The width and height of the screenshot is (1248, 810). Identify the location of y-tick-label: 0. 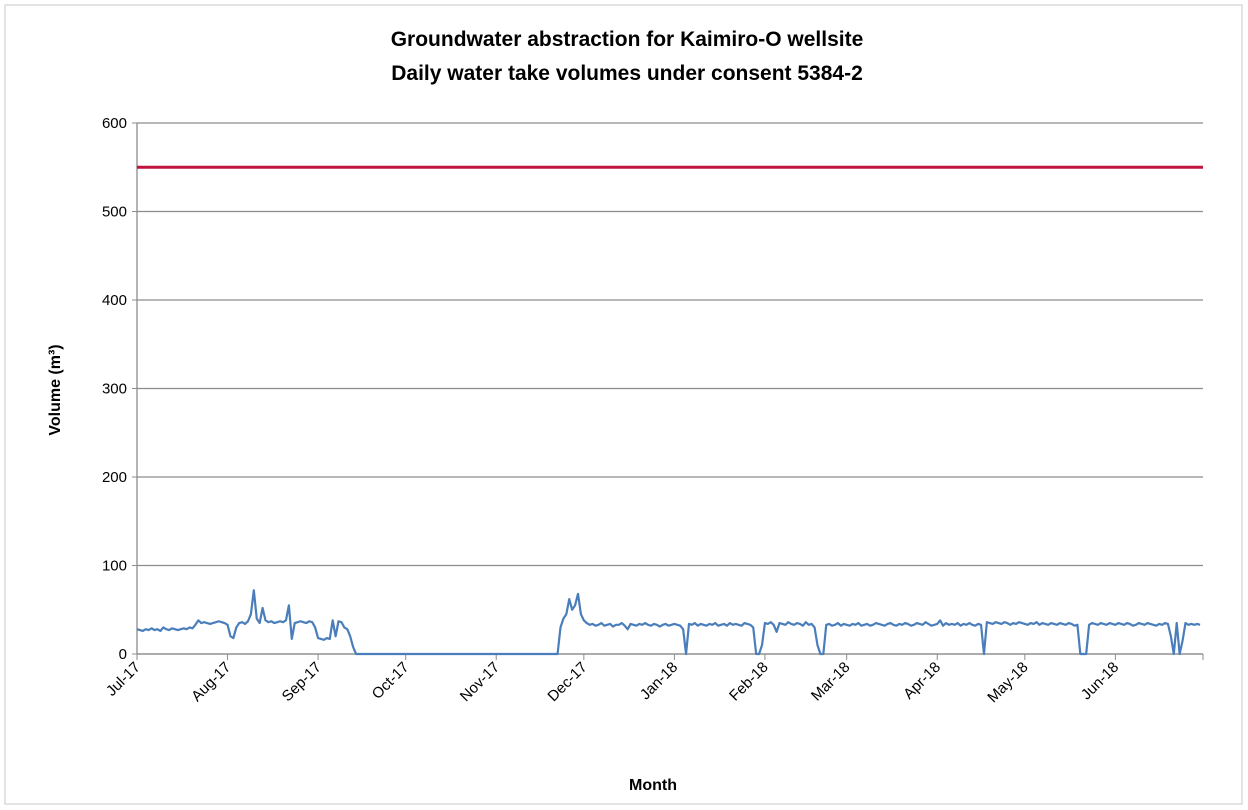
(123, 654).